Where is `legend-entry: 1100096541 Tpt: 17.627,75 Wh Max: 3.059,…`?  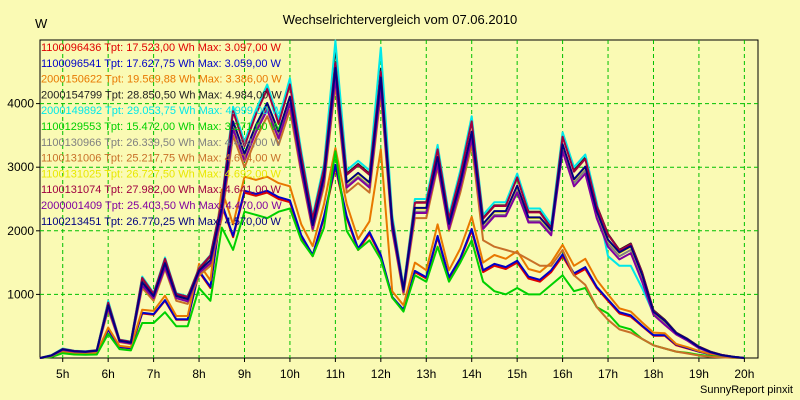
legend-entry: 1100096541 Tpt: 17.627,75 Wh Max: 3.059,… is located at coordinates (161, 64).